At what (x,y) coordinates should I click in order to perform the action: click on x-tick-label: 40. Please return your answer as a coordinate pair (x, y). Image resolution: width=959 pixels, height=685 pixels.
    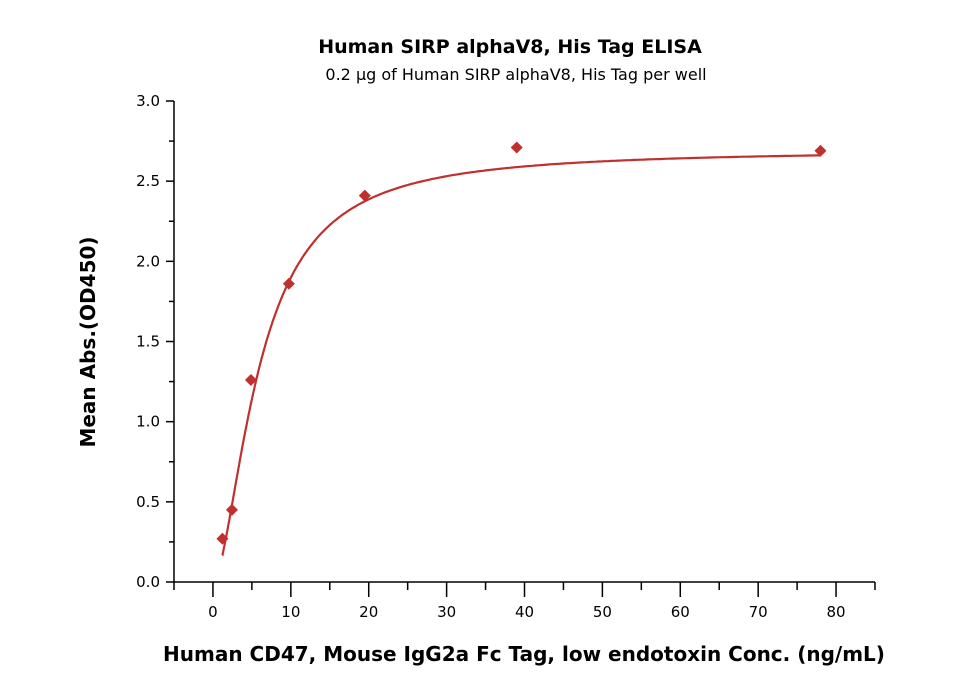
    Looking at the image, I should click on (524, 612).